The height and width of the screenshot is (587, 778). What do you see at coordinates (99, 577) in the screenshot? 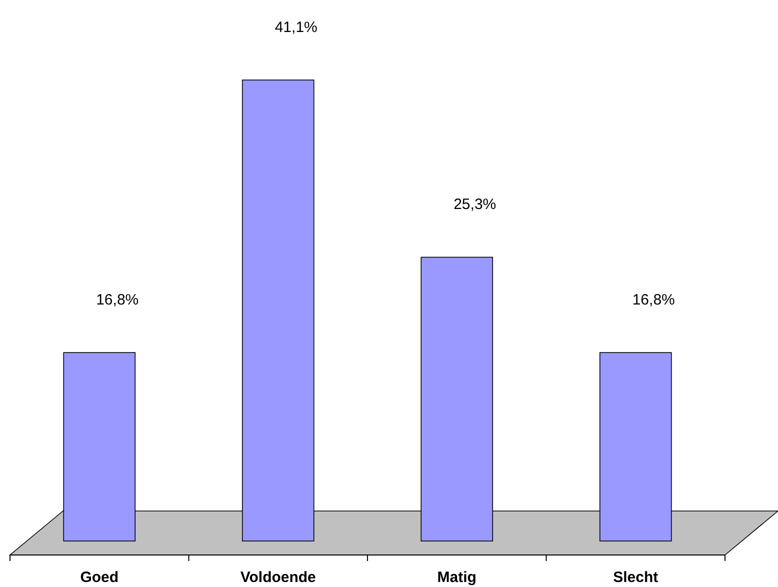
I see `x-tick-label: Goed` at bounding box center [99, 577].